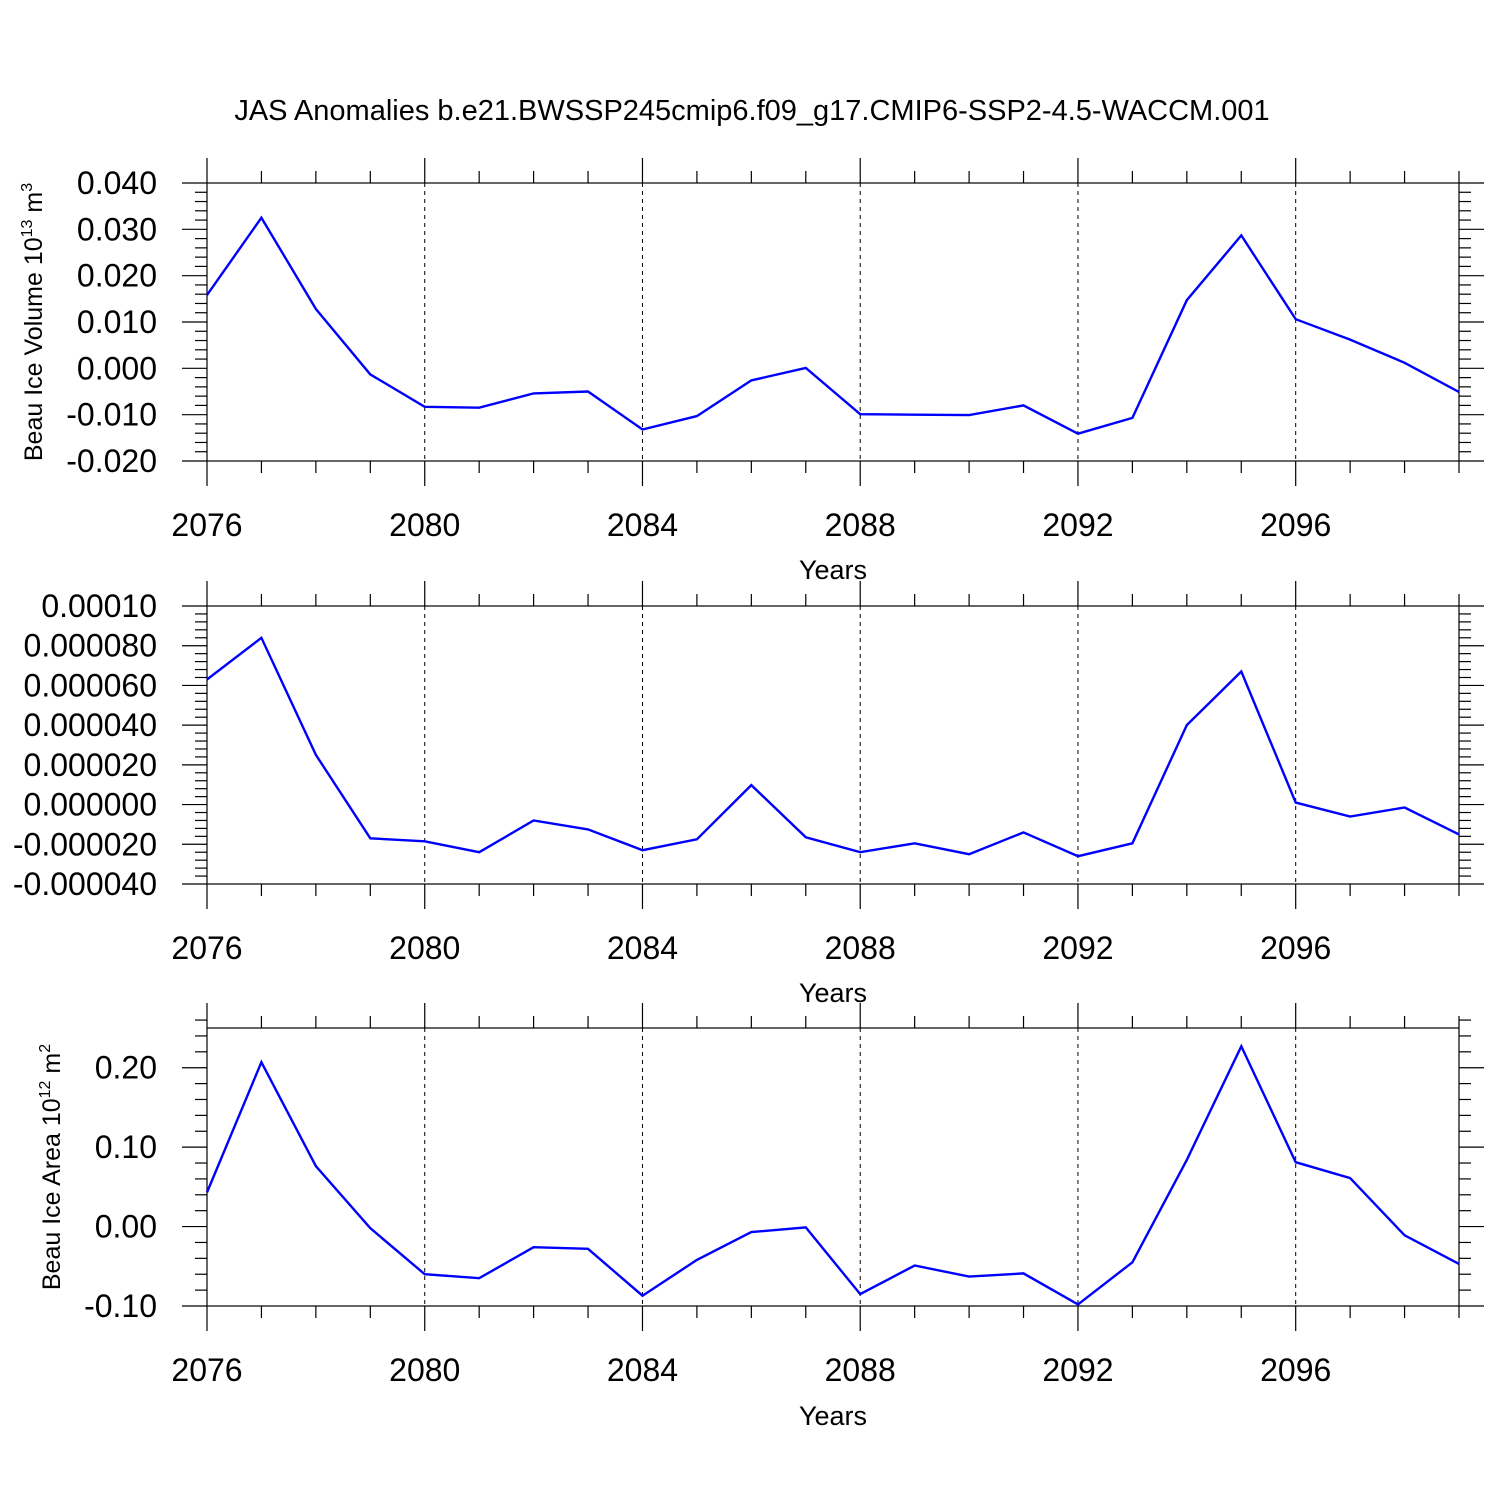  Describe the element at coordinates (85, 884) in the screenshot. I see `y-tick-label: -0.000040` at that location.